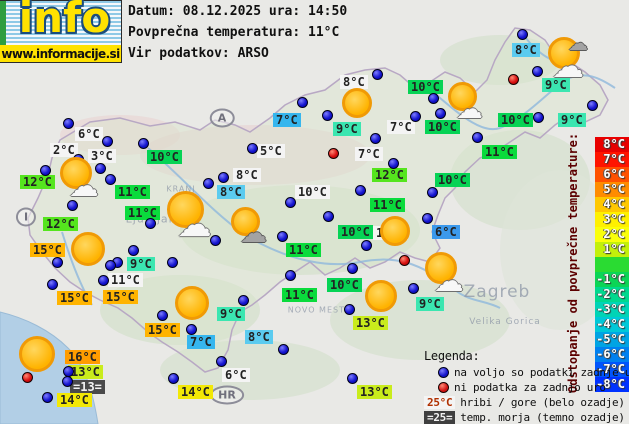 Image resolution: width=629 pixels, height=424 pixels. What do you see at coordinates (82, 357) in the screenshot?
I see `station-temp-label: 16°C` at bounding box center [82, 357].